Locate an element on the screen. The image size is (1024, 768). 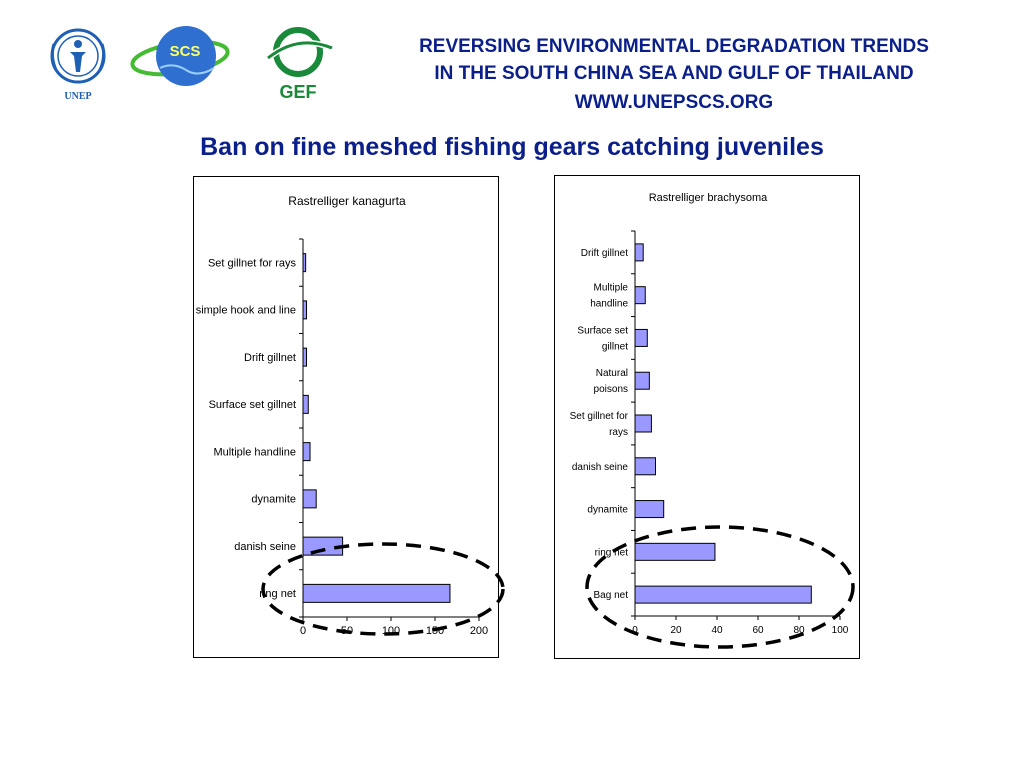
x-tick-label: 80 is located at coordinates (799, 630).